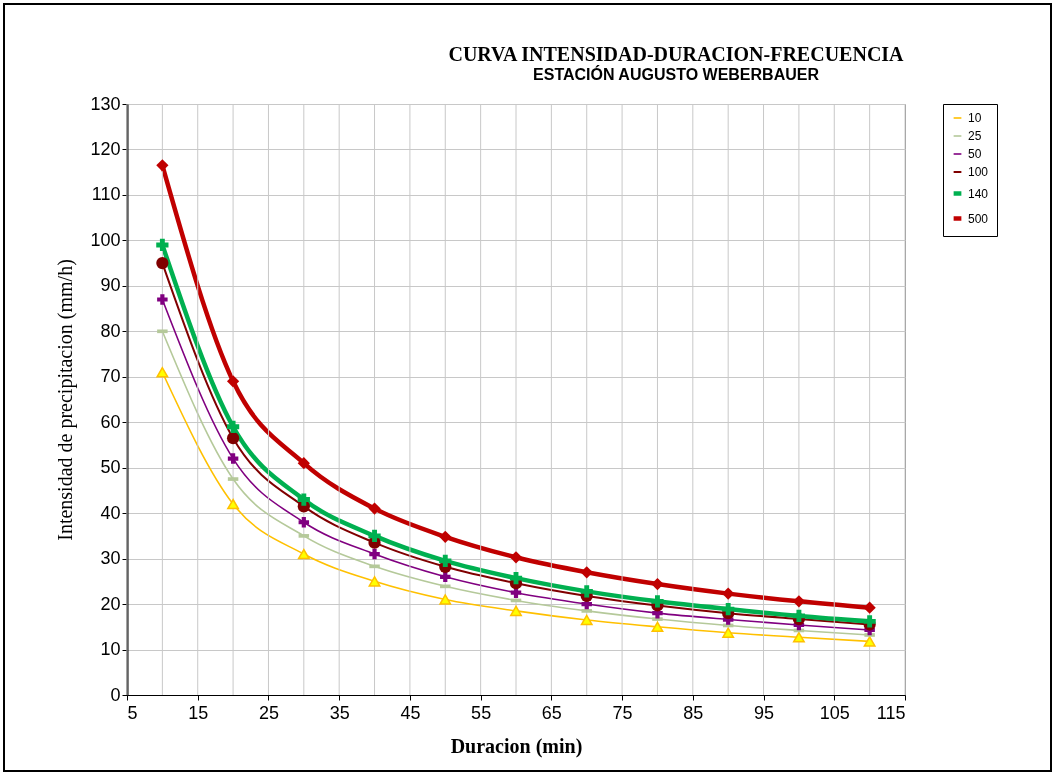  Describe the element at coordinates (764, 712) in the screenshot. I see `x-tick-label: 95` at that location.